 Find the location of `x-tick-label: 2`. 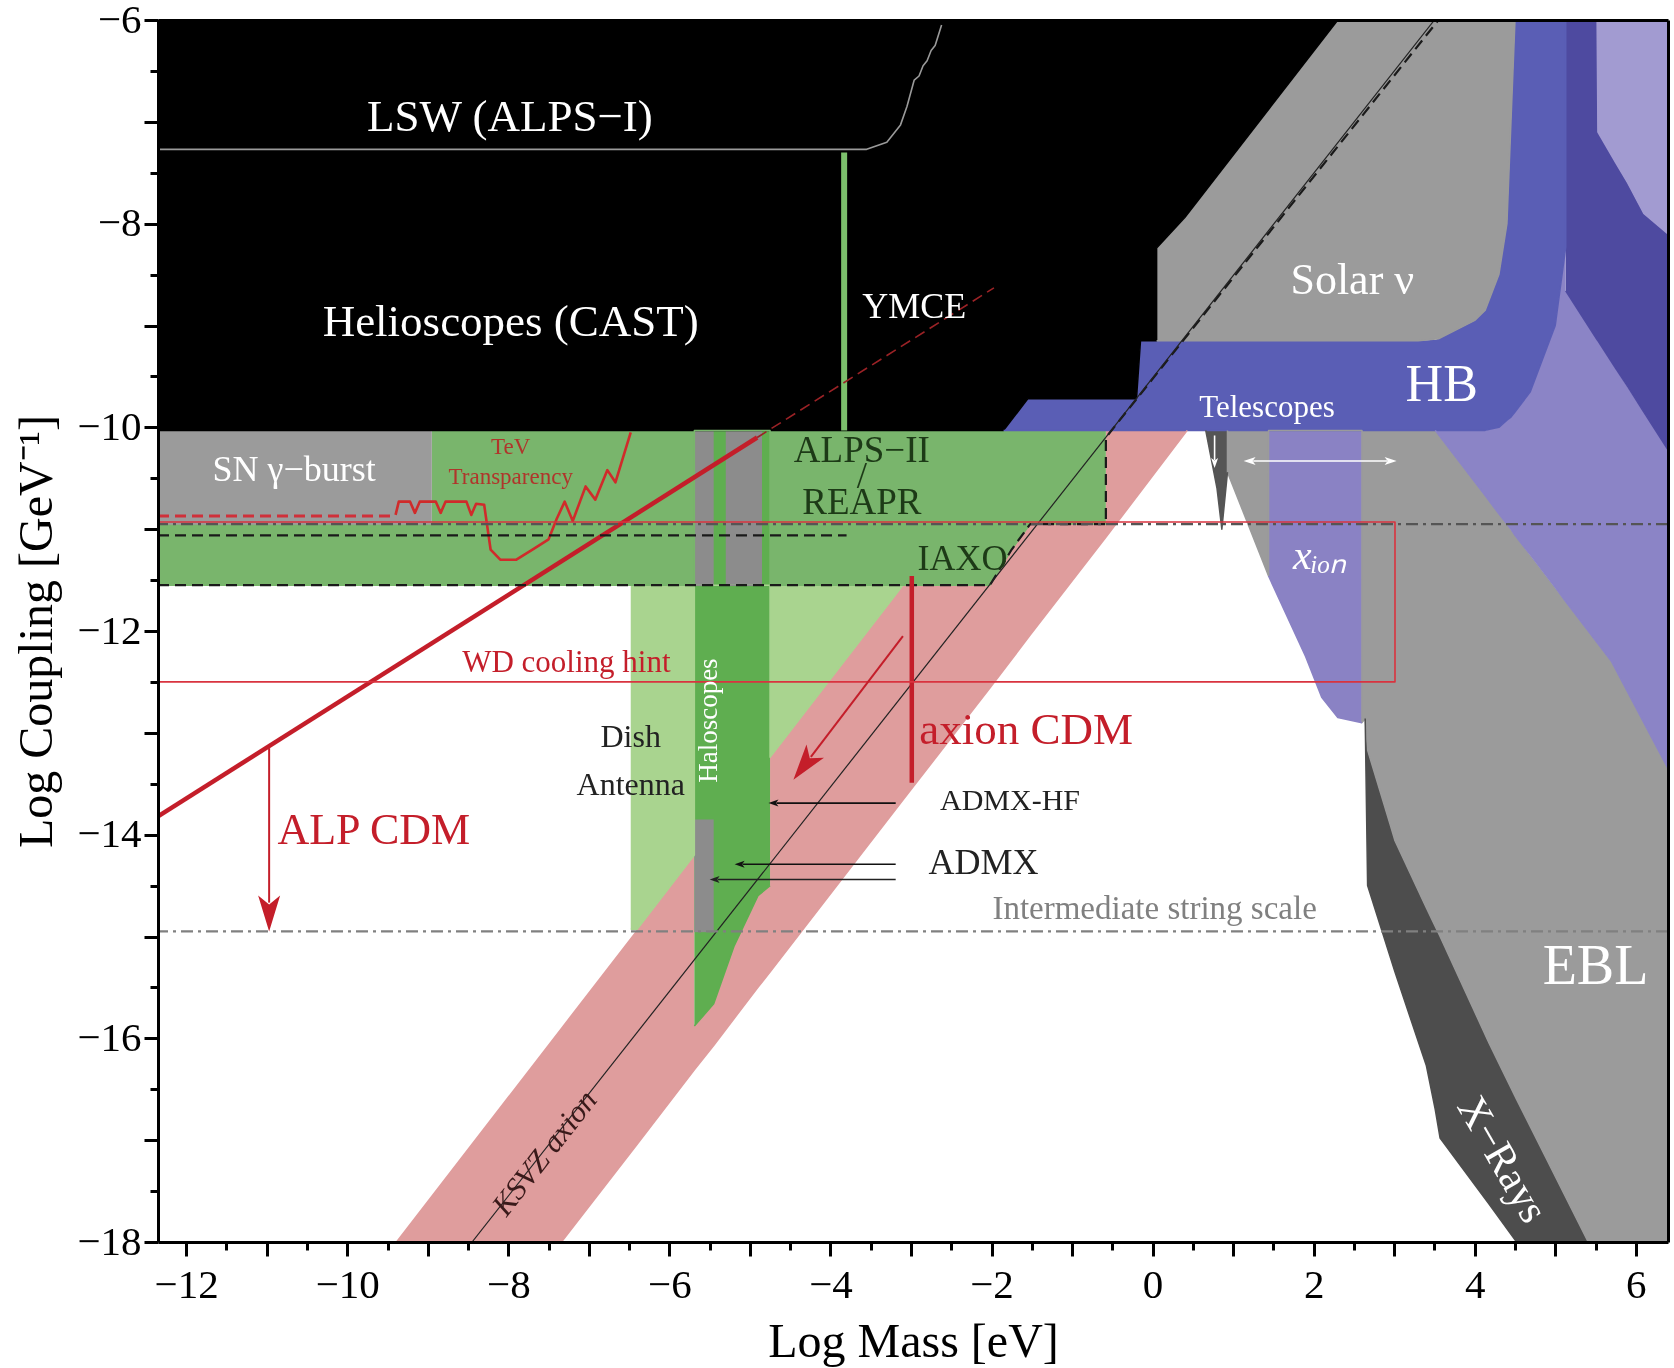

x-tick-label: 2 is located at coordinates (1314, 1283).